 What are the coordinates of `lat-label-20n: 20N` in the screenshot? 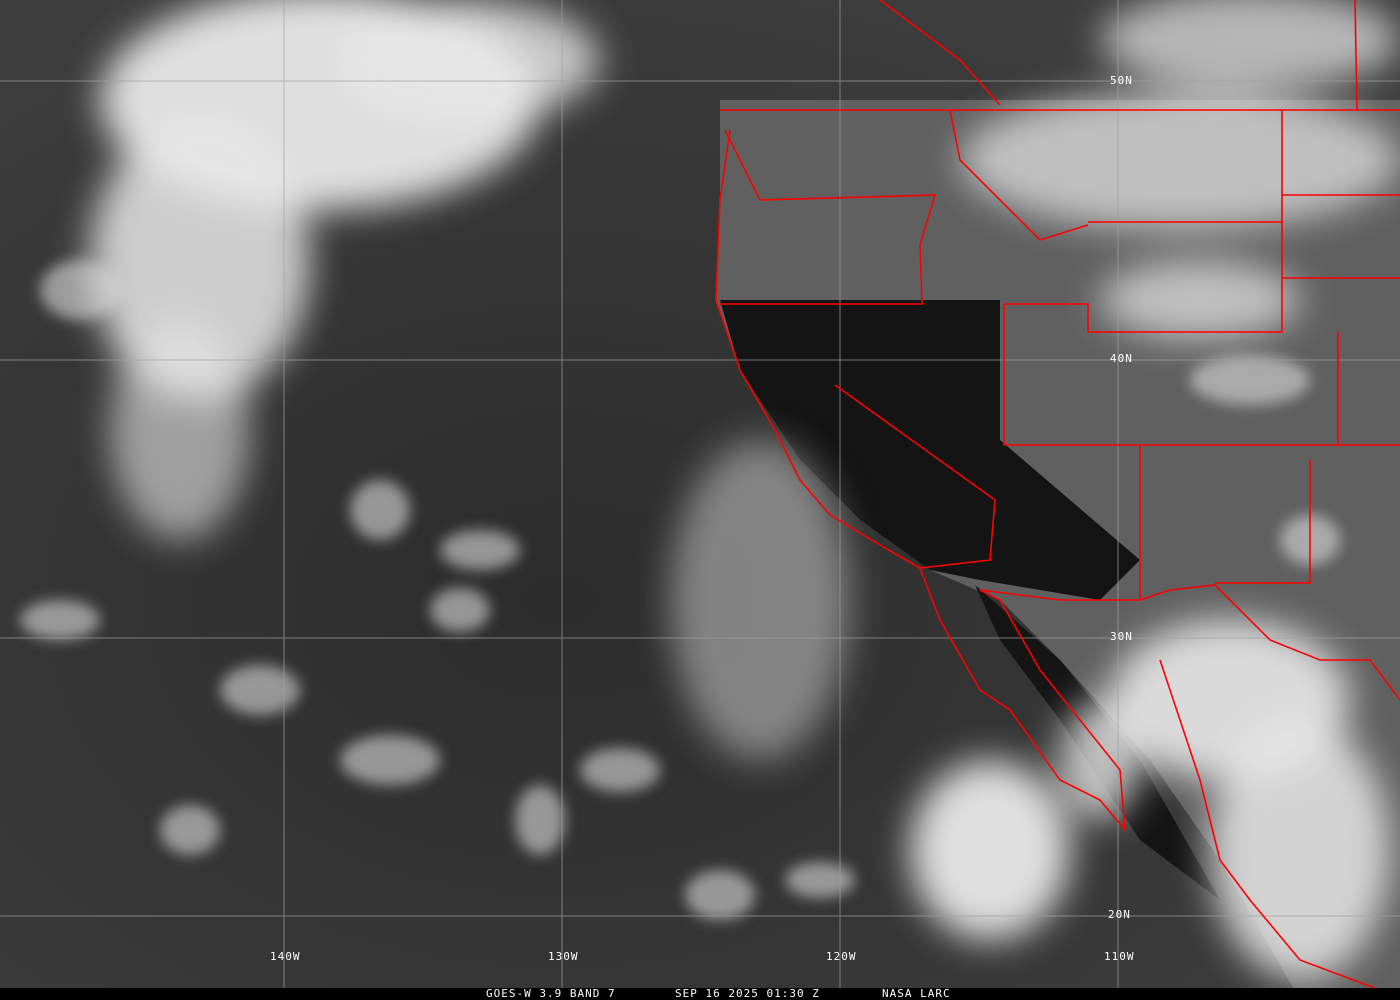 It's located at (1119, 914).